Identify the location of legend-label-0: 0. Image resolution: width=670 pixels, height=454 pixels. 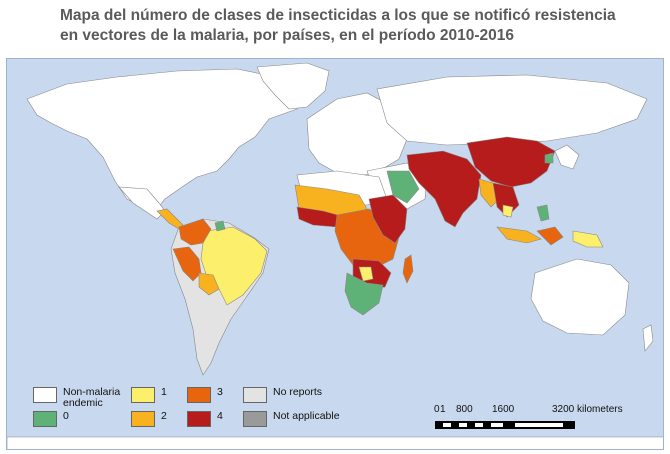
(66, 416).